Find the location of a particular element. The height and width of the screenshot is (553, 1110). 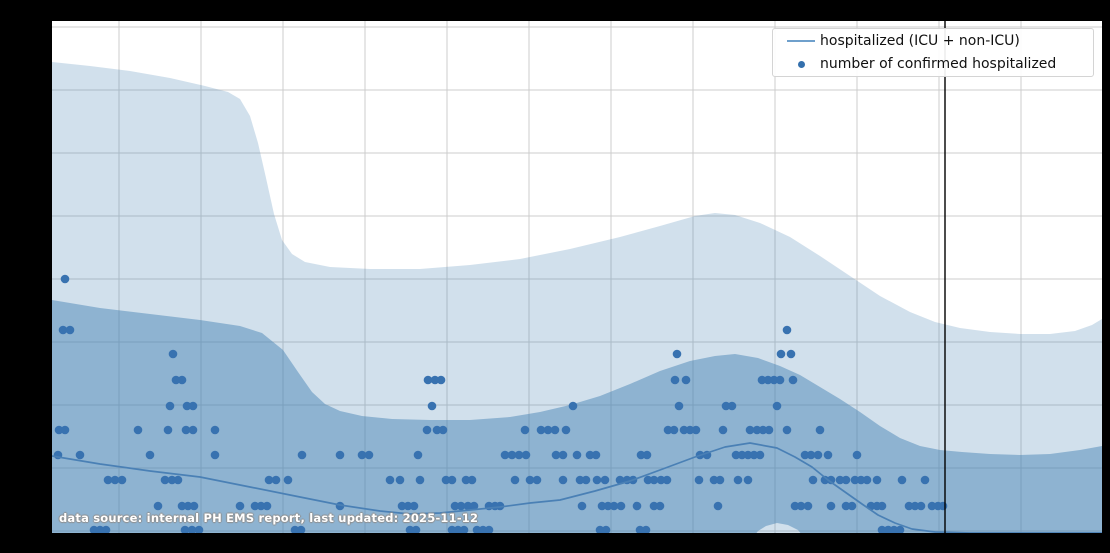

dot-glyph-icon is located at coordinates (801, 64).